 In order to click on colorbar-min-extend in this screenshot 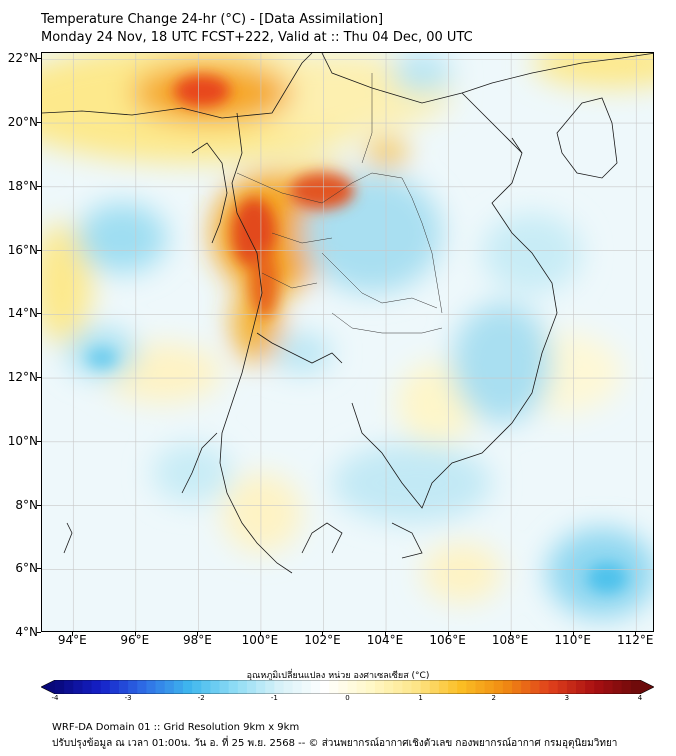, I will do `click(48, 687)`.